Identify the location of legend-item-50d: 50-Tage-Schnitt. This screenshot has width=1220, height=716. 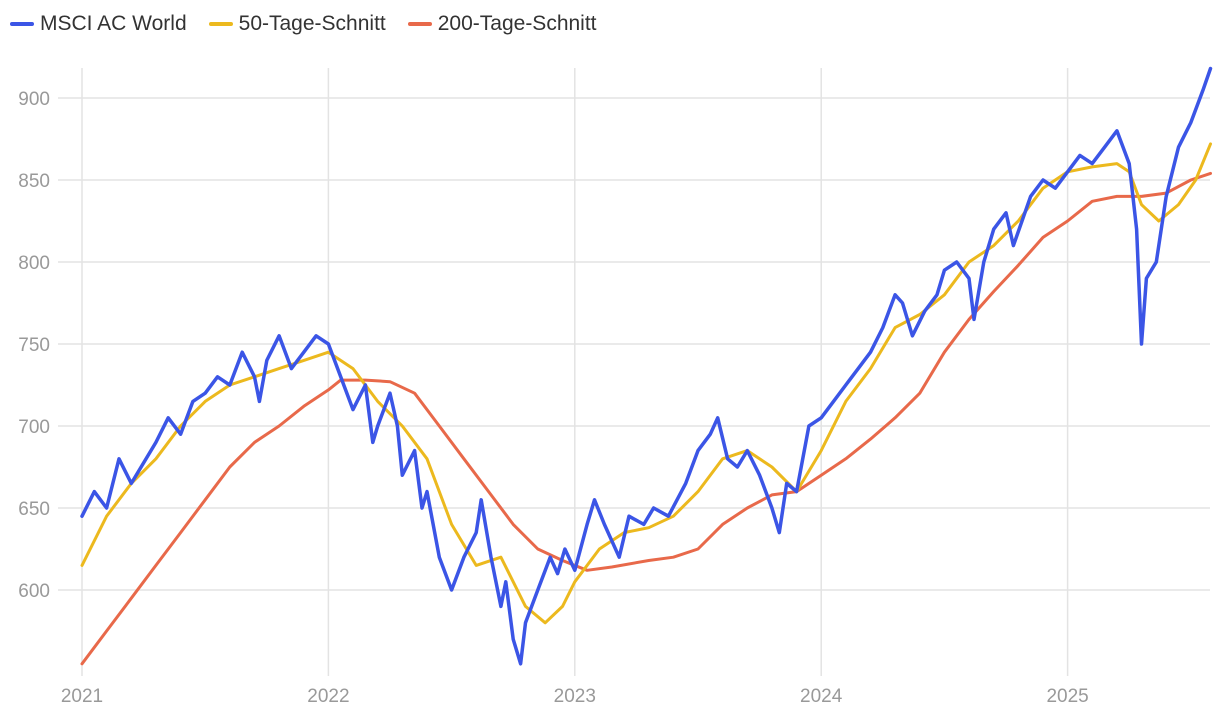
(297, 24).